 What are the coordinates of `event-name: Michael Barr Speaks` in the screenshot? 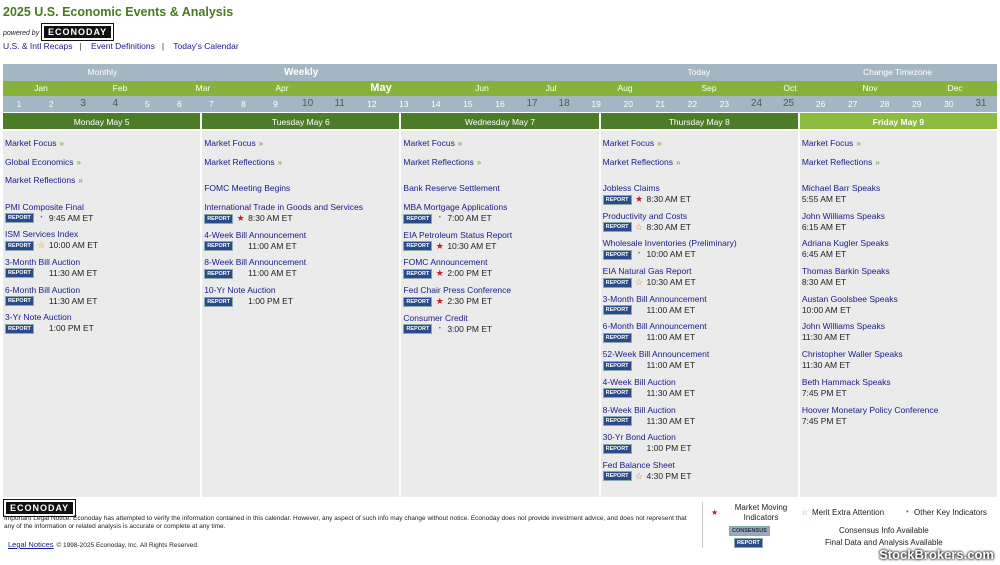 It's located at (841, 188).